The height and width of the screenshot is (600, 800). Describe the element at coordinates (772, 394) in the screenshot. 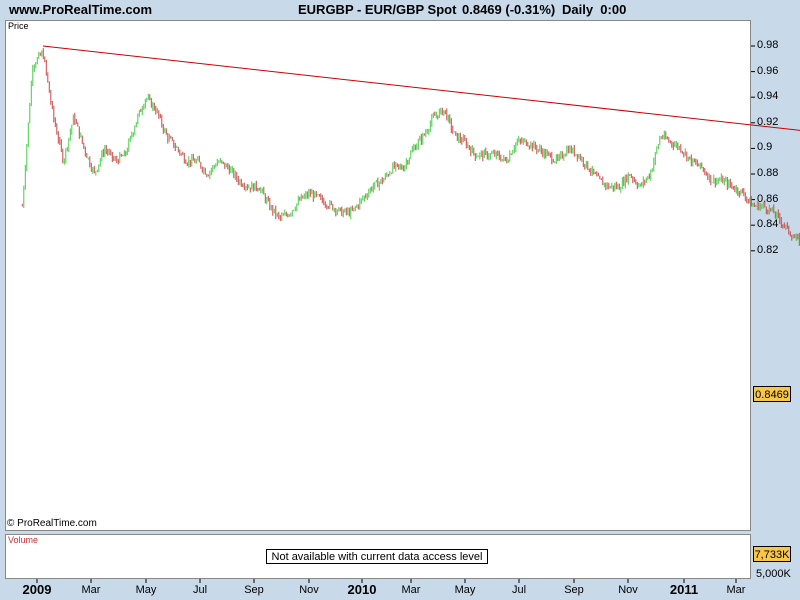

I see `current-price-badge: 0.8469` at that location.